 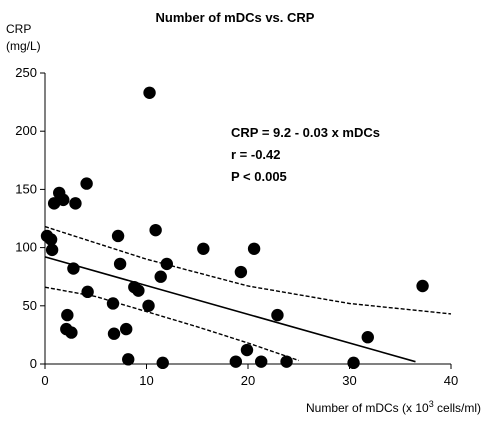 What do you see at coordinates (146, 380) in the screenshot?
I see `x-tick-label: 10` at bounding box center [146, 380].